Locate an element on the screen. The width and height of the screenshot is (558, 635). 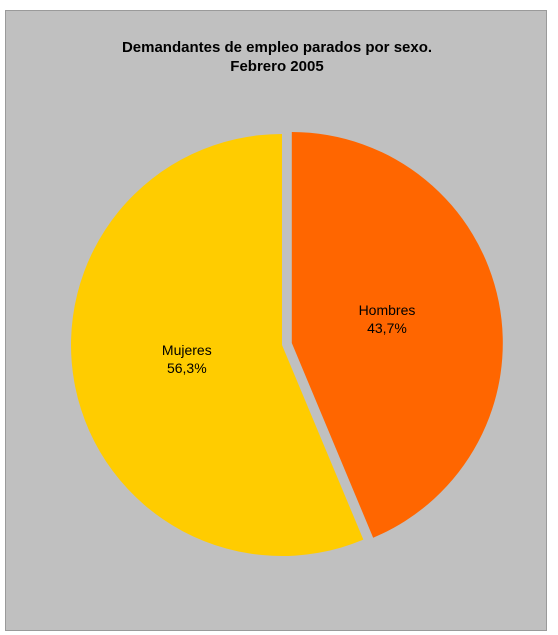
chart-title-line-2: Febrero 2005 is located at coordinates (277, 66).